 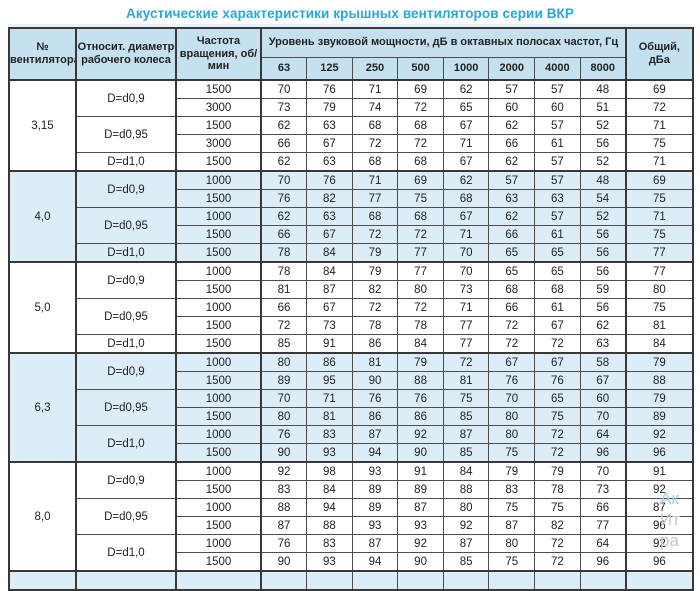 What do you see at coordinates (284, 562) in the screenshot?
I see `value-cell: 90` at bounding box center [284, 562].